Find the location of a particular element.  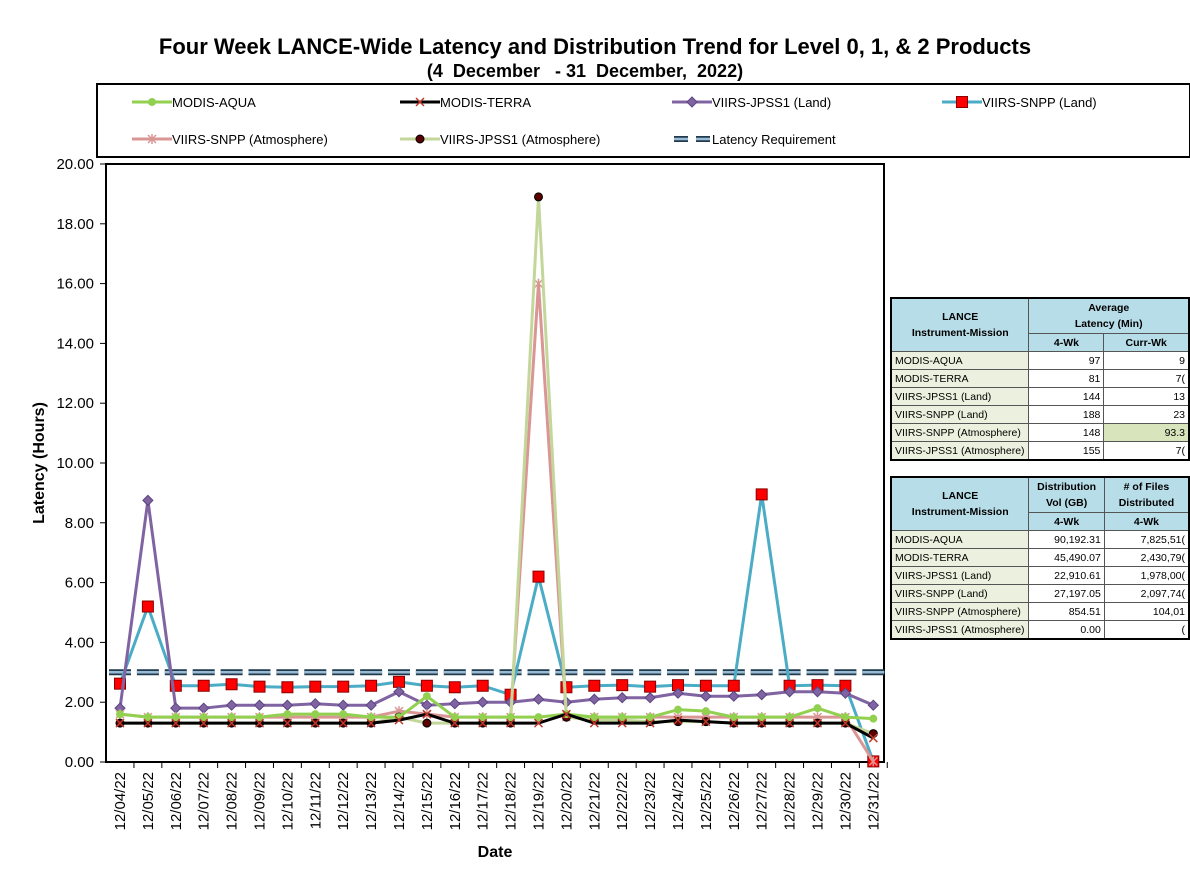

series-modis-aqua is located at coordinates (497, 707).